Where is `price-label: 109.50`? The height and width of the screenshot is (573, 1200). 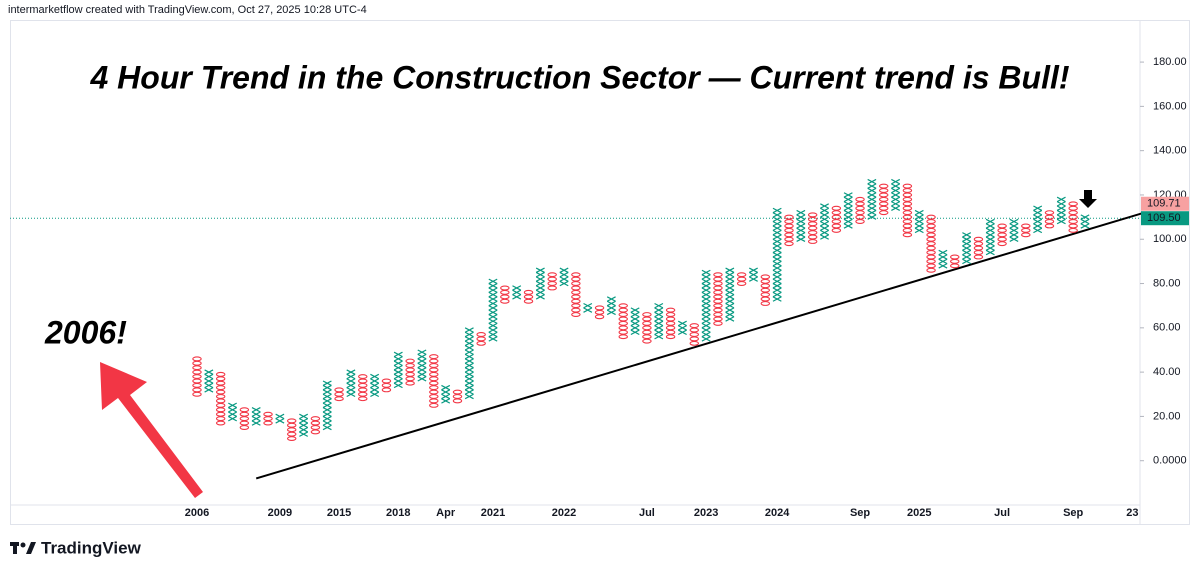
price-label: 109.50 is located at coordinates (1164, 218).